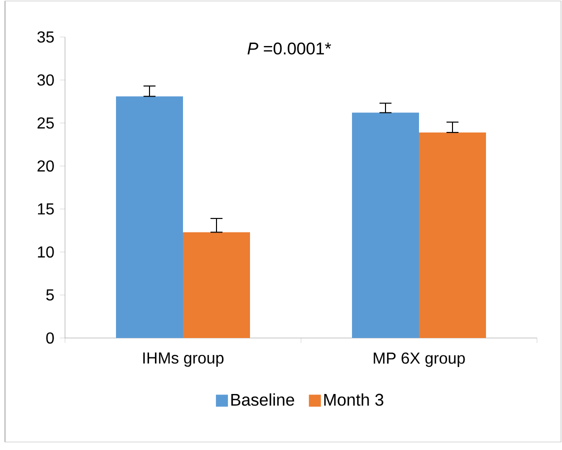 The width and height of the screenshot is (562, 450). What do you see at coordinates (45, 37) in the screenshot?
I see `y-tick-label: 35` at bounding box center [45, 37].